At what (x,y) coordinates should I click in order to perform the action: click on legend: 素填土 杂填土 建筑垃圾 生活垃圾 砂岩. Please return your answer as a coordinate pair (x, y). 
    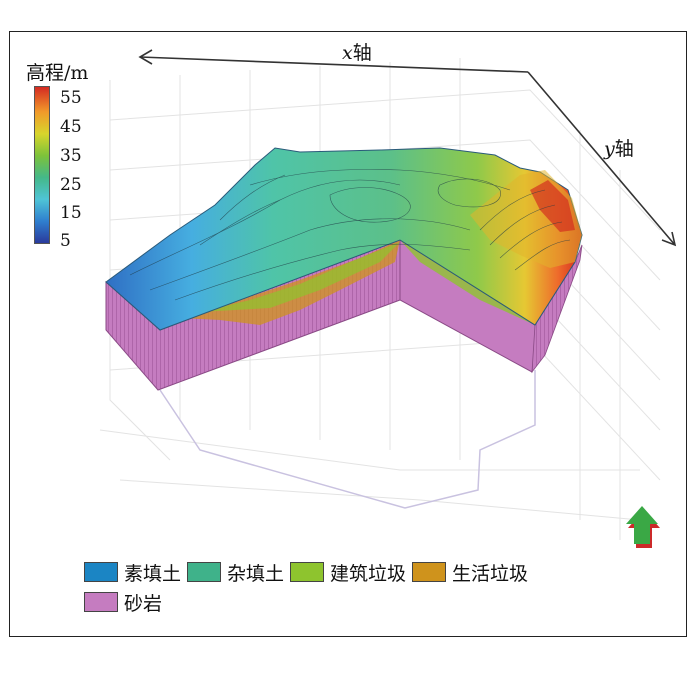
    Looking at the image, I should click on (364, 587).